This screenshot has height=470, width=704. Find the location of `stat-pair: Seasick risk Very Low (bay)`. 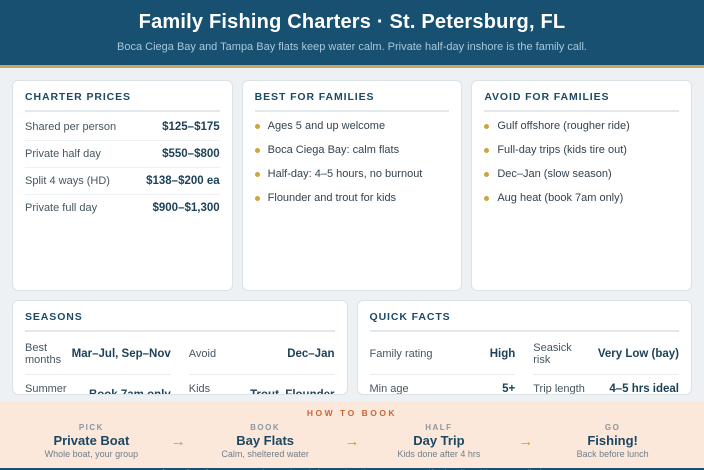

stat-pair: Seasick risk Very Low (bay) is located at coordinates (606, 354).